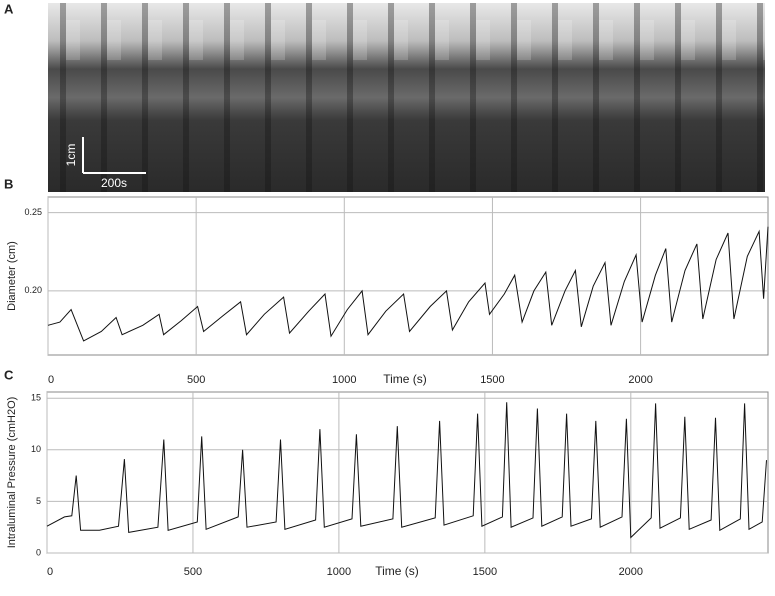 This screenshot has width=775, height=596. I want to click on y-tick-label: 15, so click(36, 398).